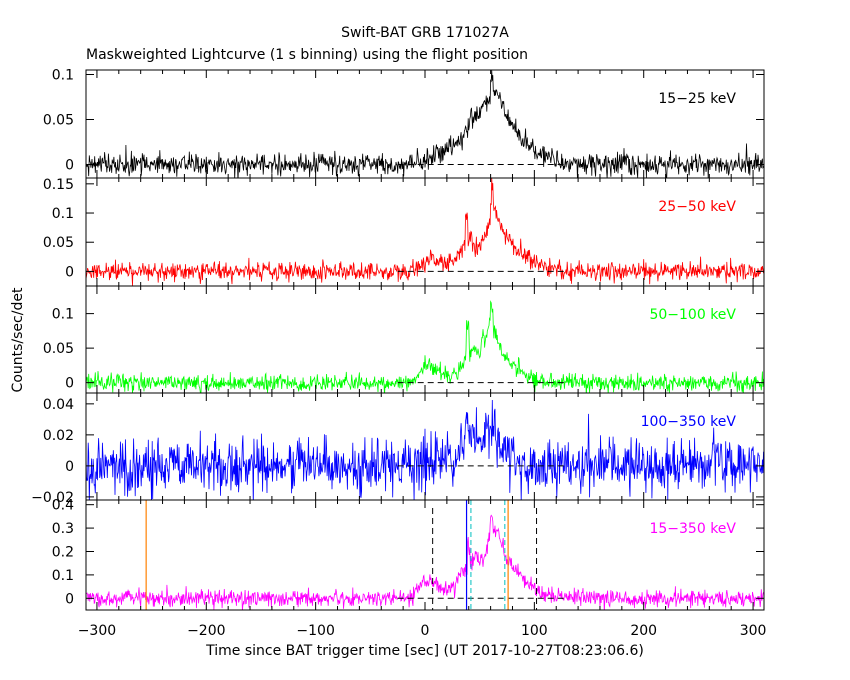  Describe the element at coordinates (63, 506) in the screenshot. I see `y-tick-label: 0.4` at that location.